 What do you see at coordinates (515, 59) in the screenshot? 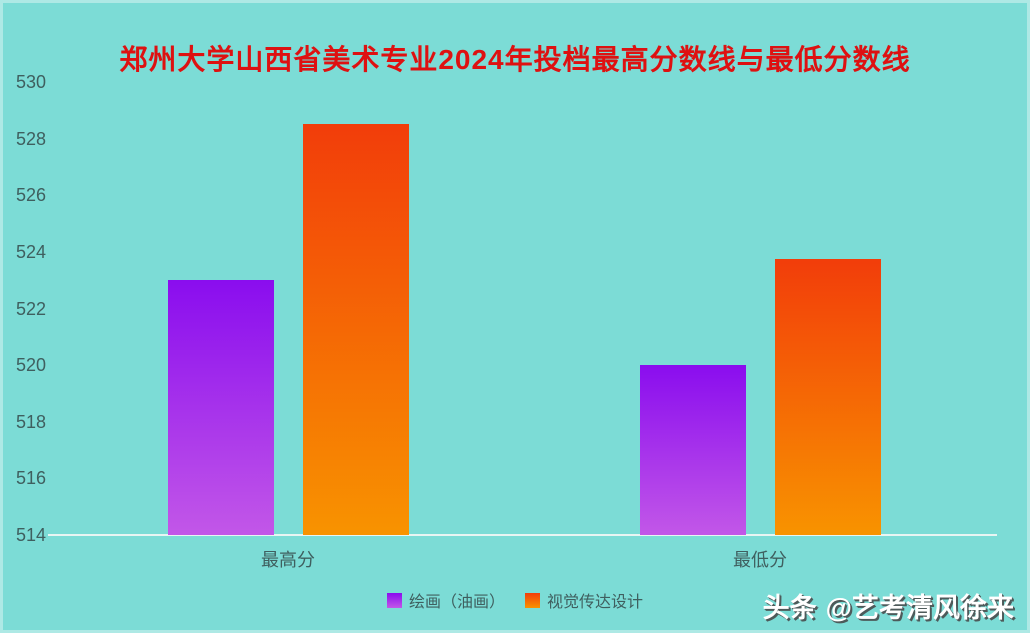
I see `chart-title: 郑州大学山西省美术专业2024年投档最高分数线与最低分数线` at bounding box center [515, 59].